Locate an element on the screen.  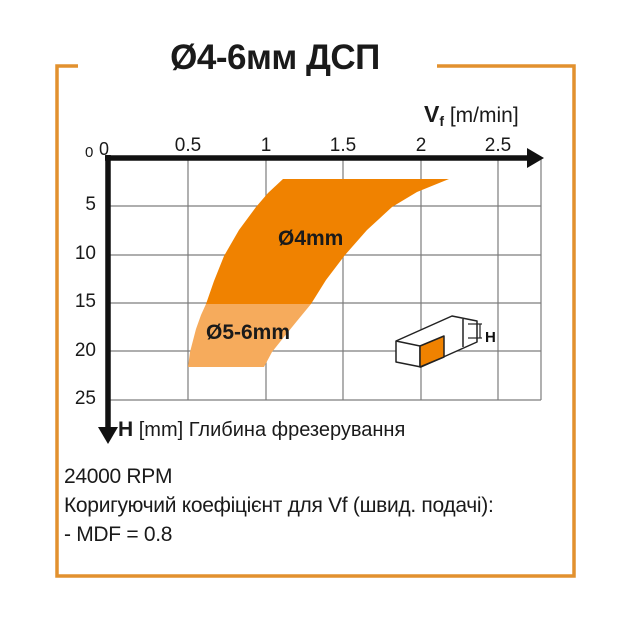
depth-icon-label: H is located at coordinates (490, 337).